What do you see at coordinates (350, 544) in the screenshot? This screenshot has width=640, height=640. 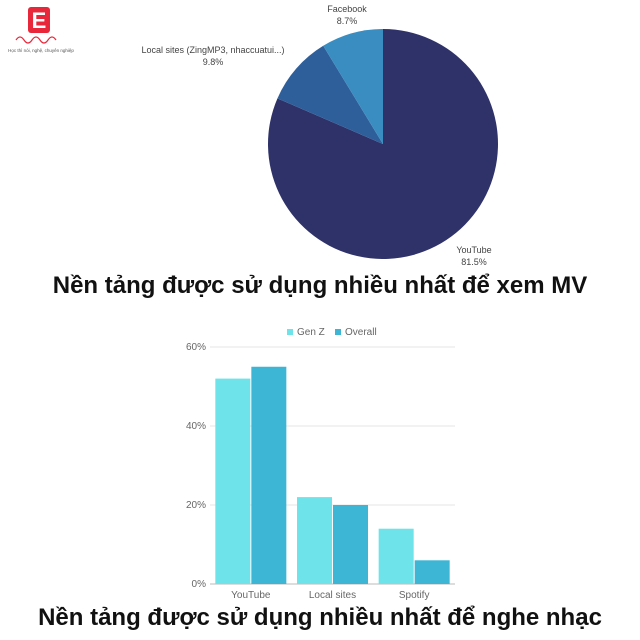 I see `bar-overall-local-sites` at bounding box center [350, 544].